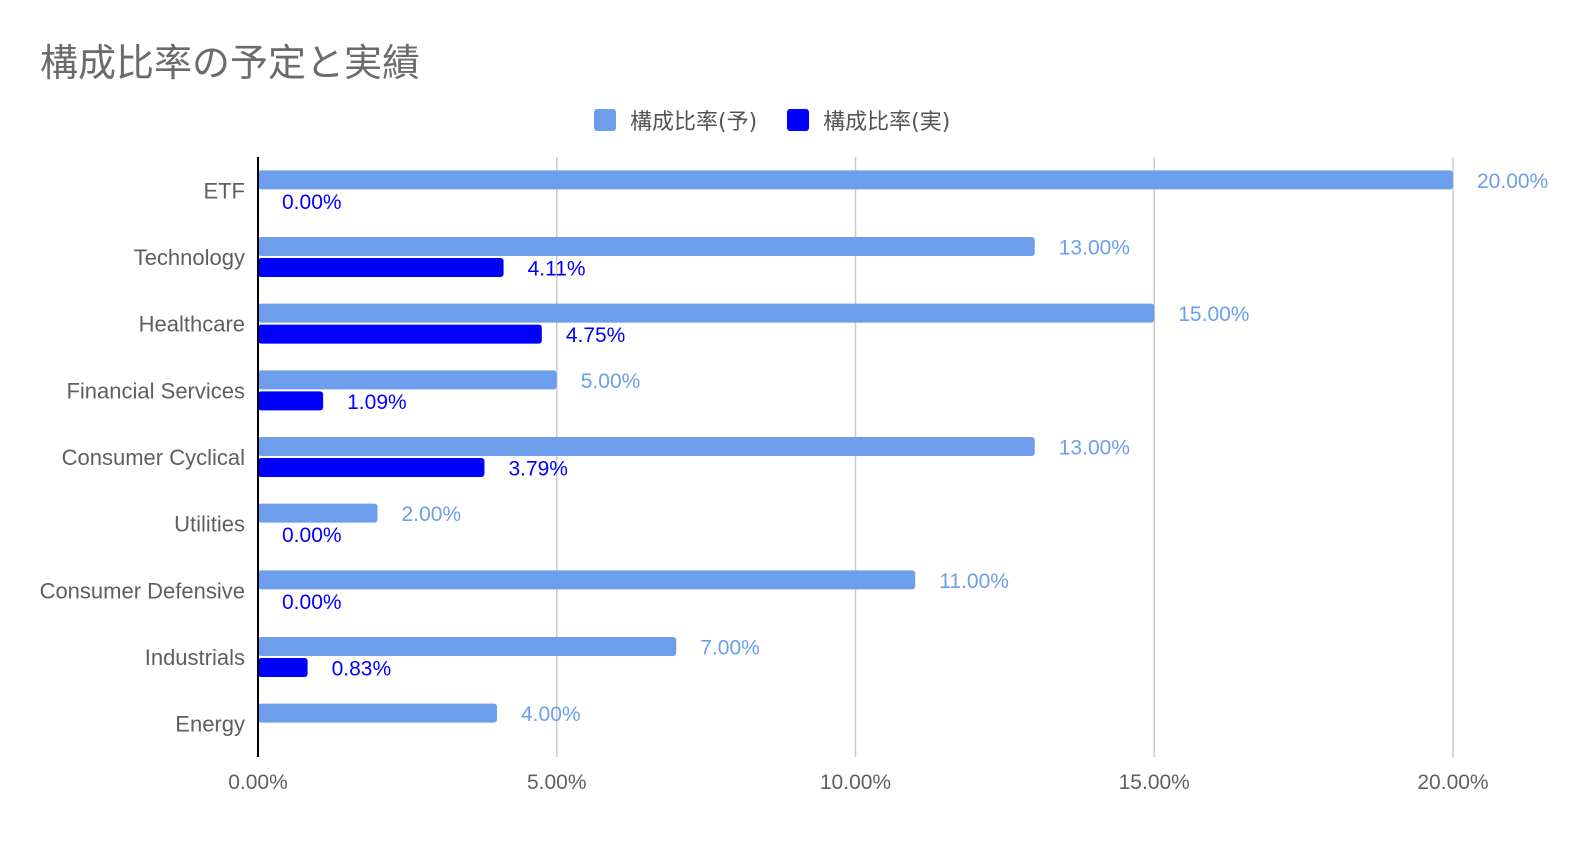  I want to click on x-tick-label: 20.00%, so click(1452, 782).